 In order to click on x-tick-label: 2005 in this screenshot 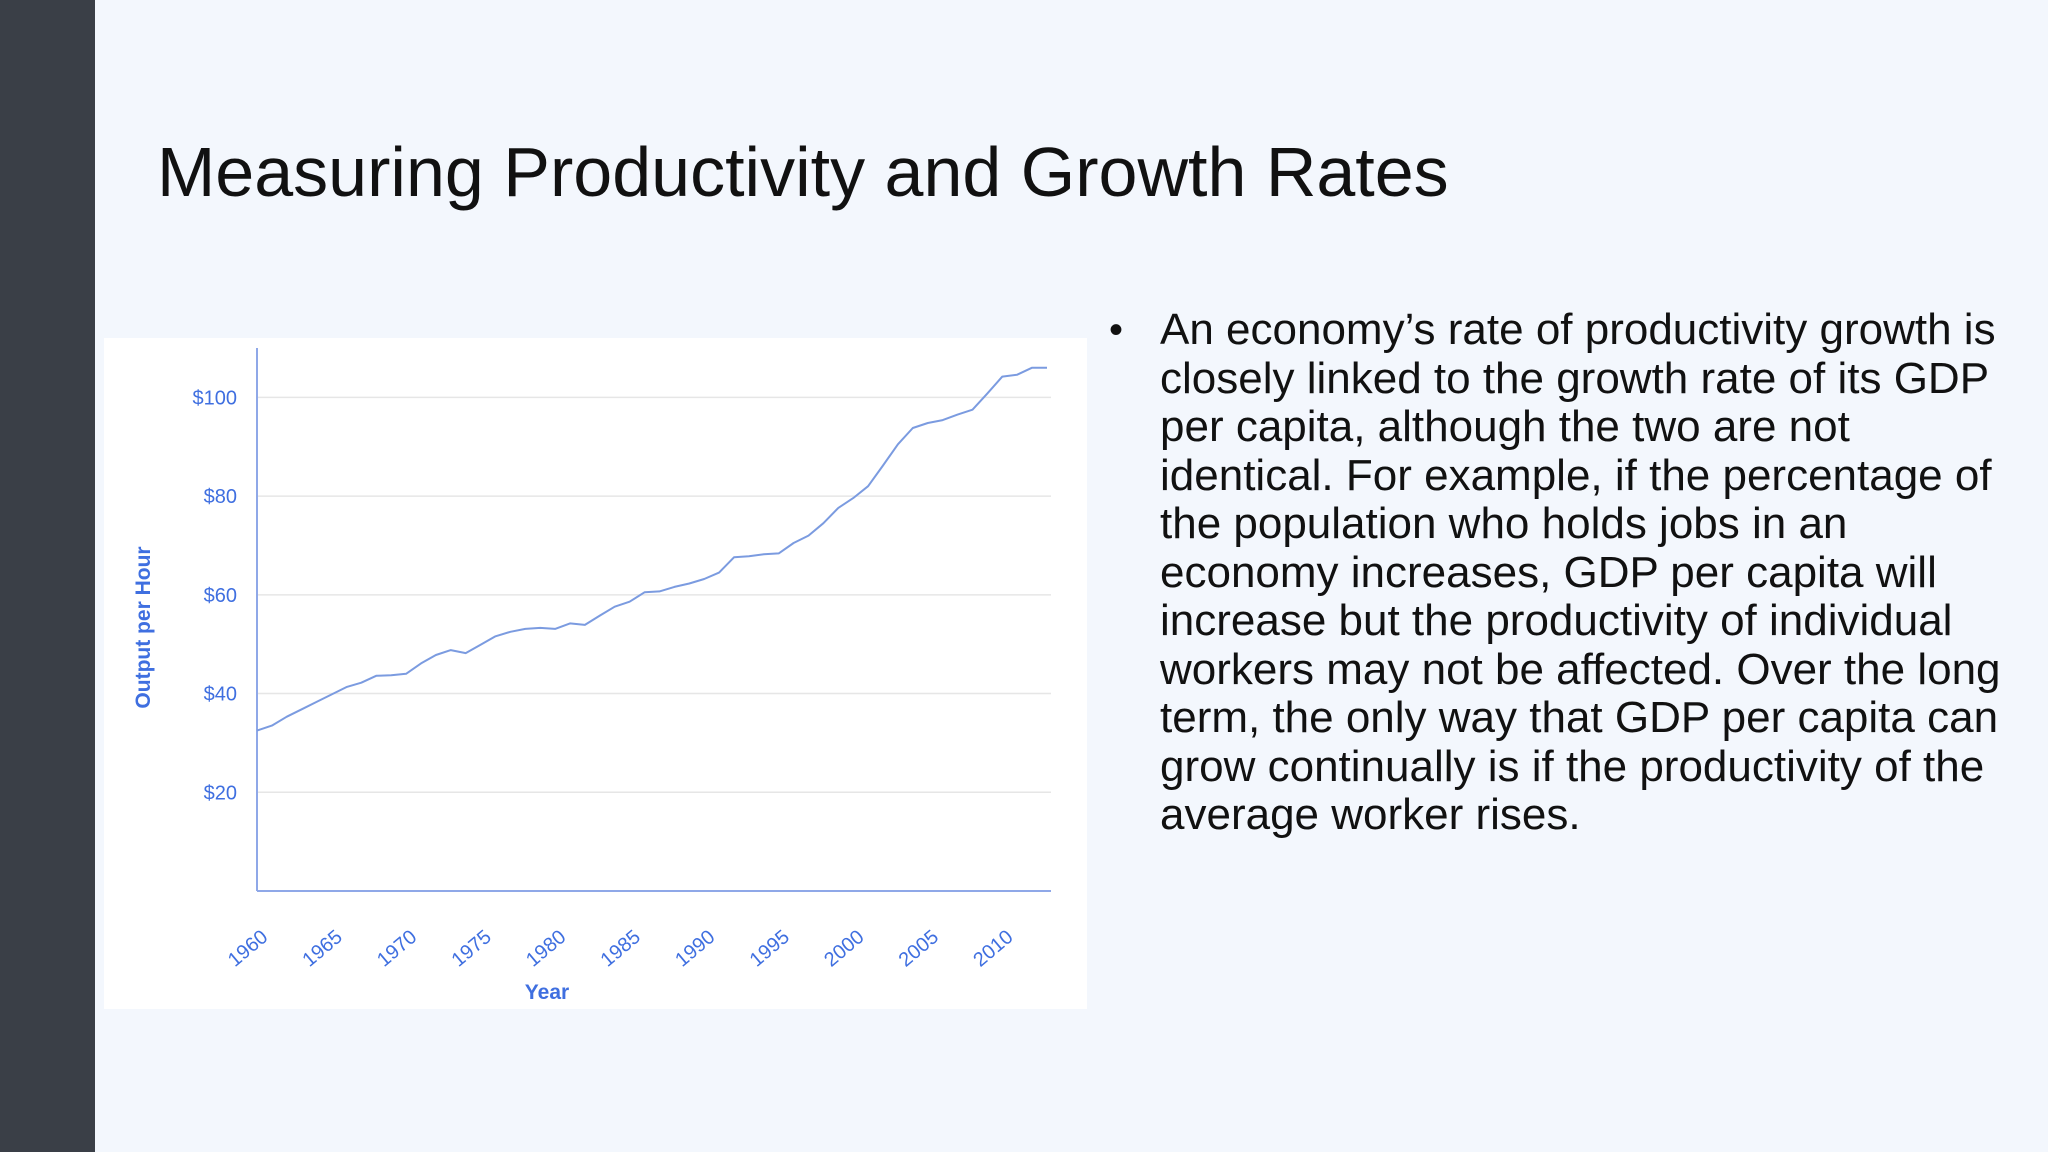, I will do `click(919, 948)`.